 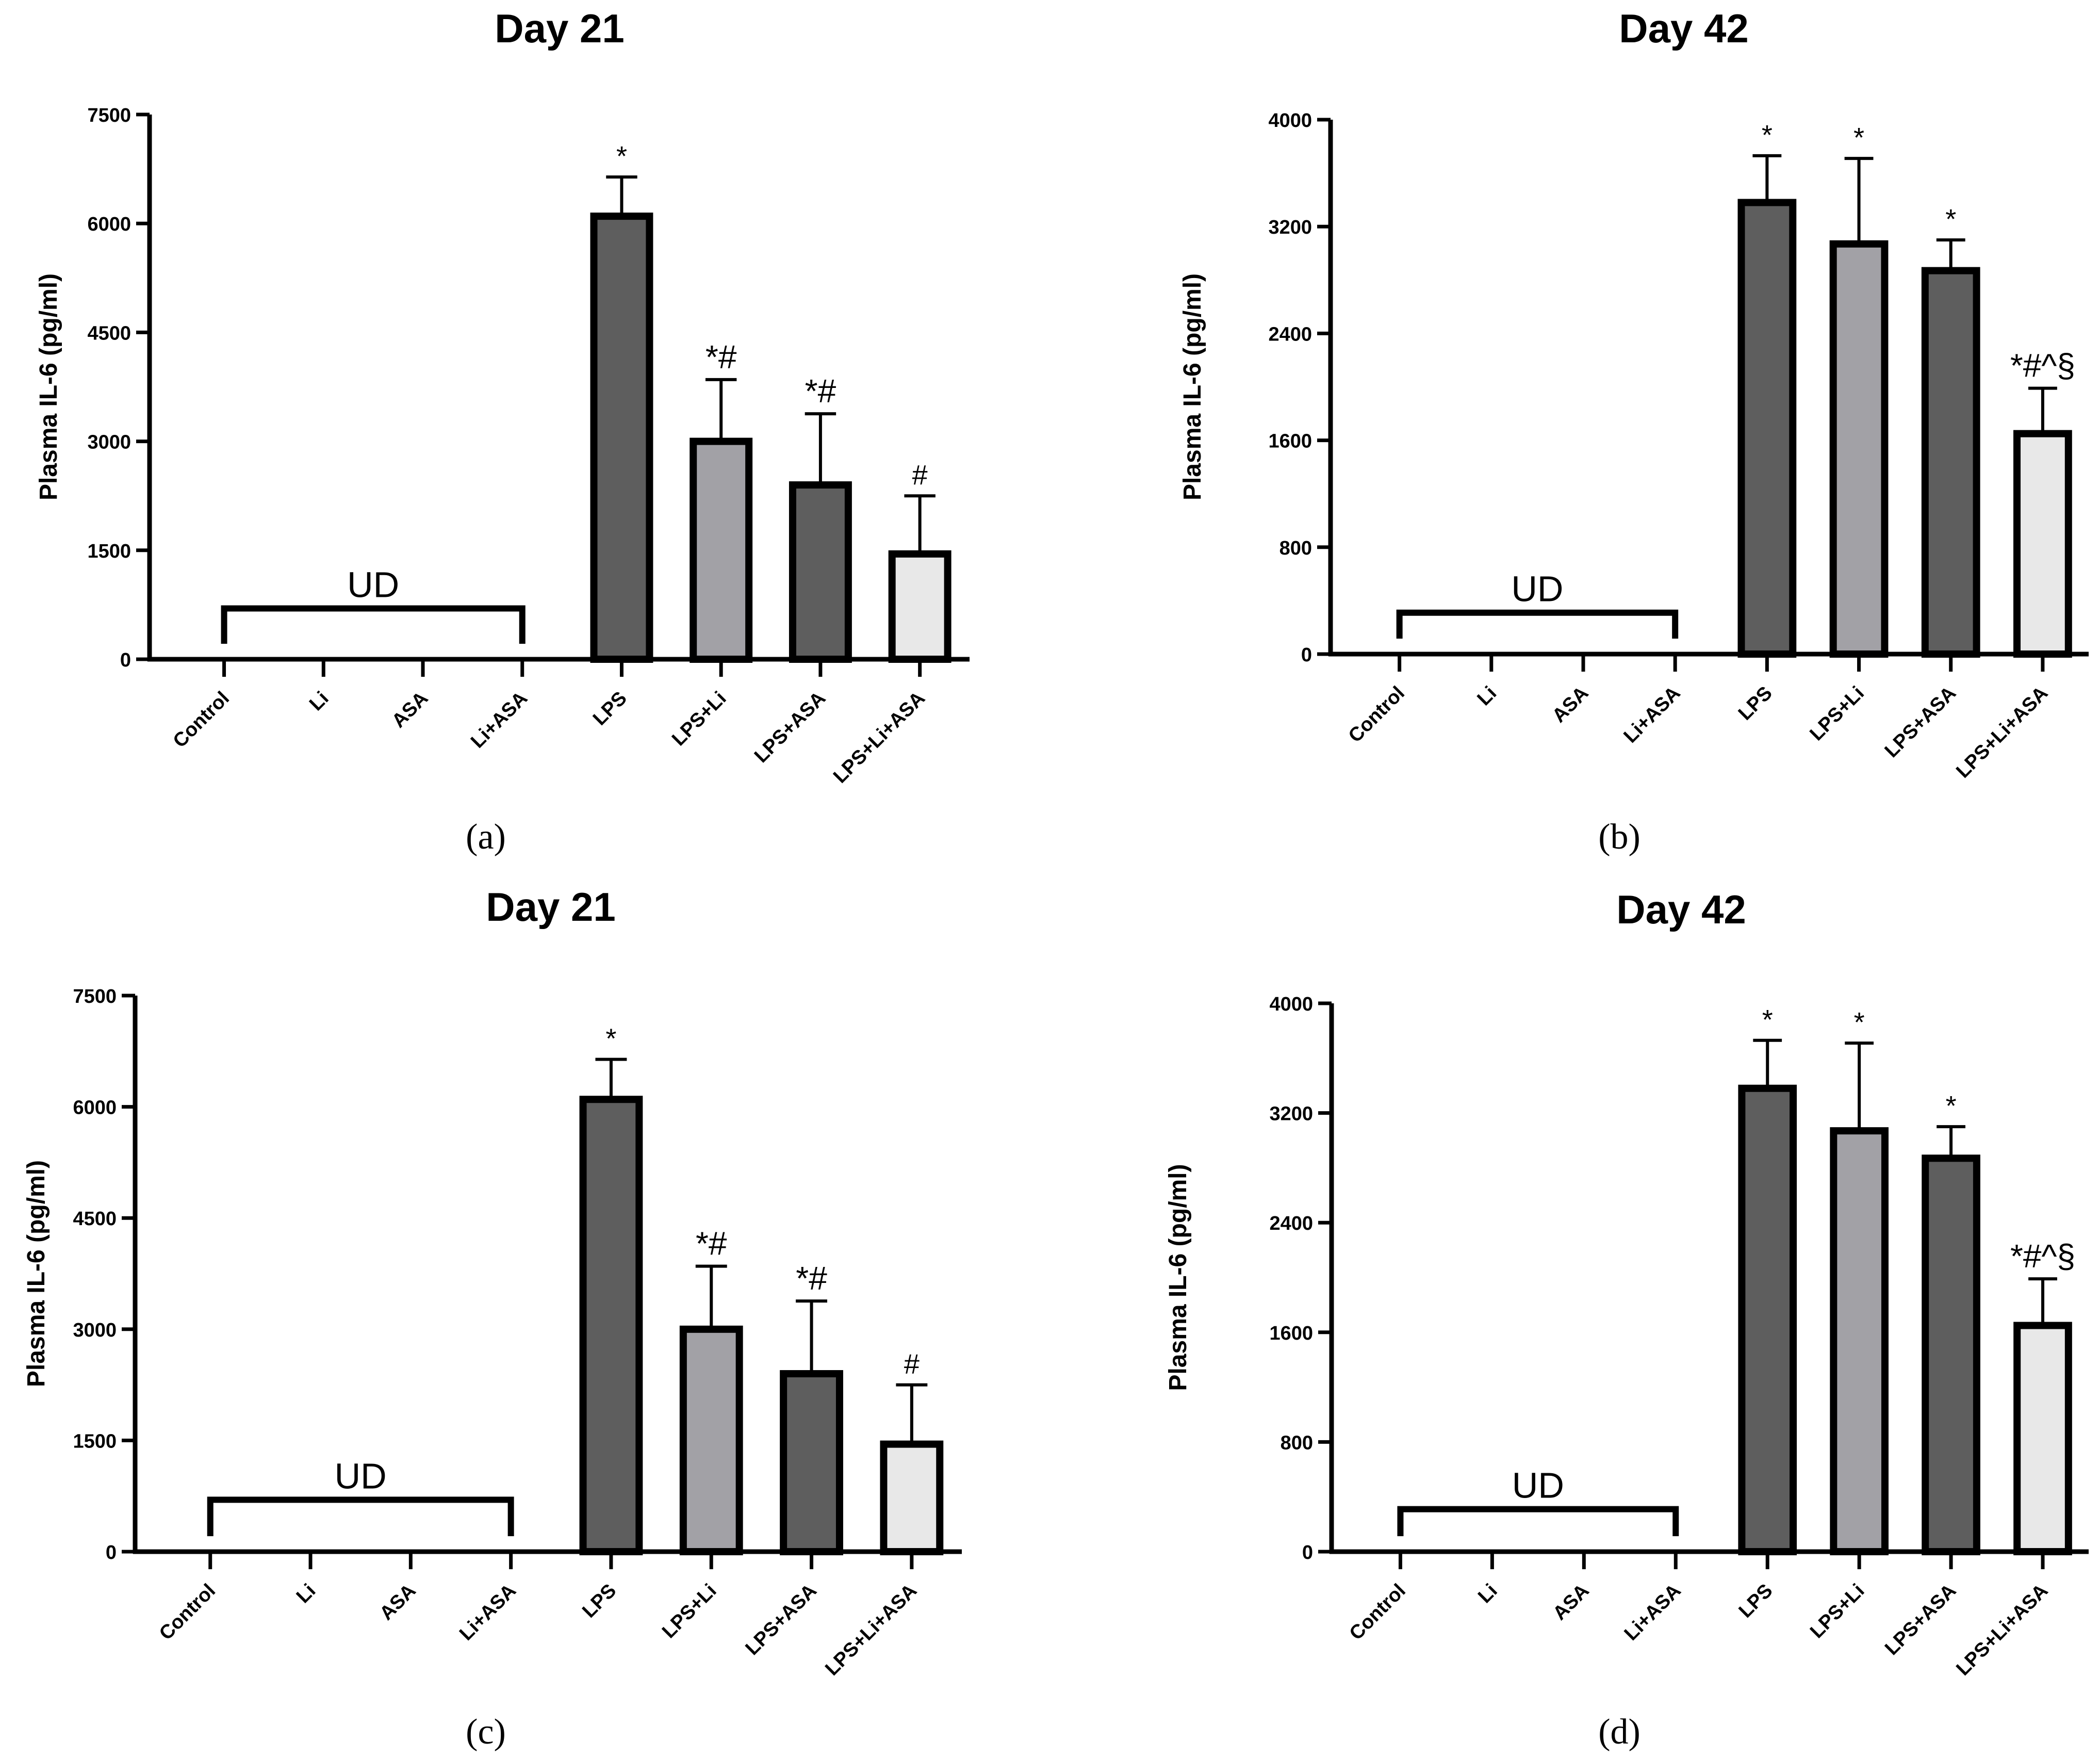 I want to click on y-tick-label: 800, so click(x=1296, y=548).